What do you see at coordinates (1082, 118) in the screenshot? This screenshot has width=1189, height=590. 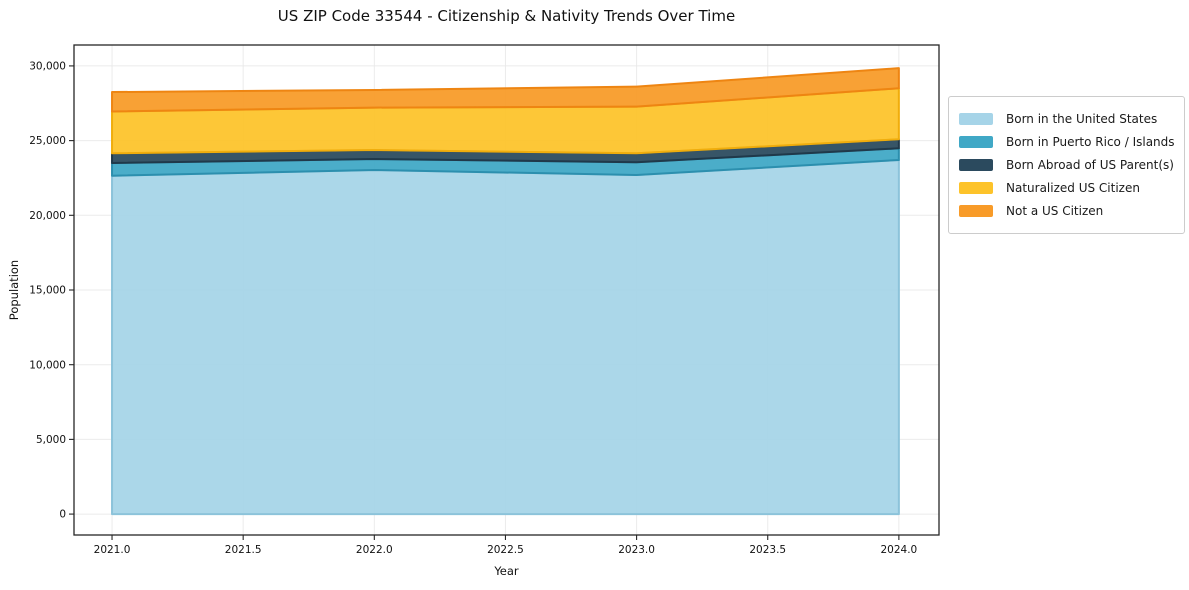 I see `legend-label: Born in the United States` at bounding box center [1082, 118].